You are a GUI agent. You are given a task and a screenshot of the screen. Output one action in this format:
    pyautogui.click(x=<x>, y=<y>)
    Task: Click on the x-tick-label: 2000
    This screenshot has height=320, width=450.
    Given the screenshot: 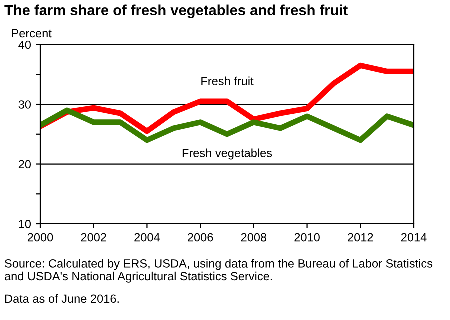 What is the action you would take?
    pyautogui.click(x=41, y=237)
    